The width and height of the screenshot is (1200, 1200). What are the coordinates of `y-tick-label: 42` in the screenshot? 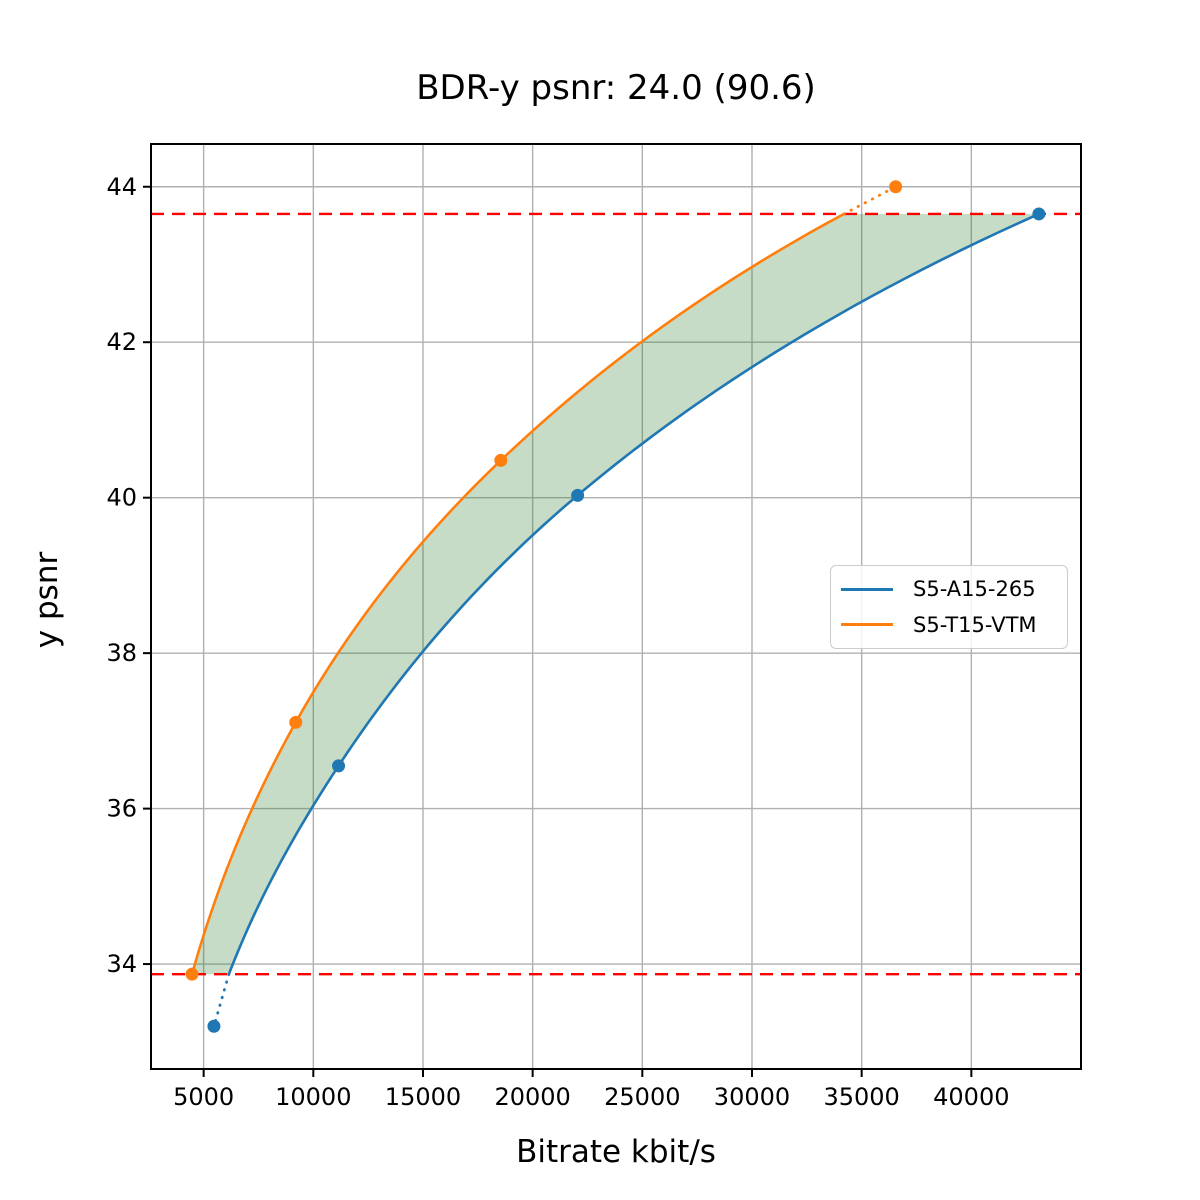 It's located at (121, 342).